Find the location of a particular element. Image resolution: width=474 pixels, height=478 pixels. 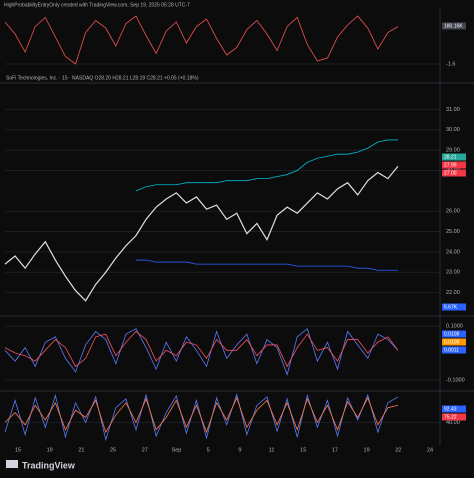

y-tick-label: 25.00 is located at coordinates (453, 232).